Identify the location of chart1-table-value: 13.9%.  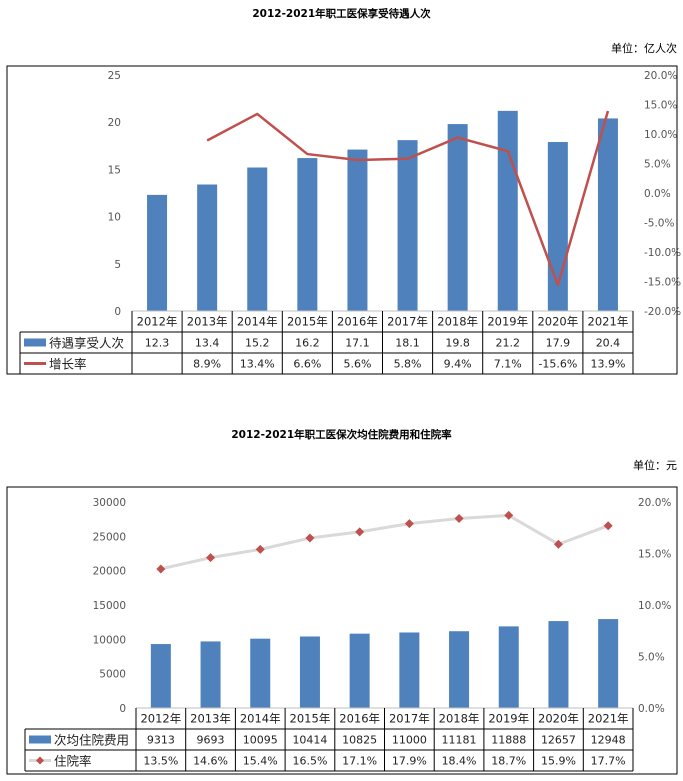
(607, 364).